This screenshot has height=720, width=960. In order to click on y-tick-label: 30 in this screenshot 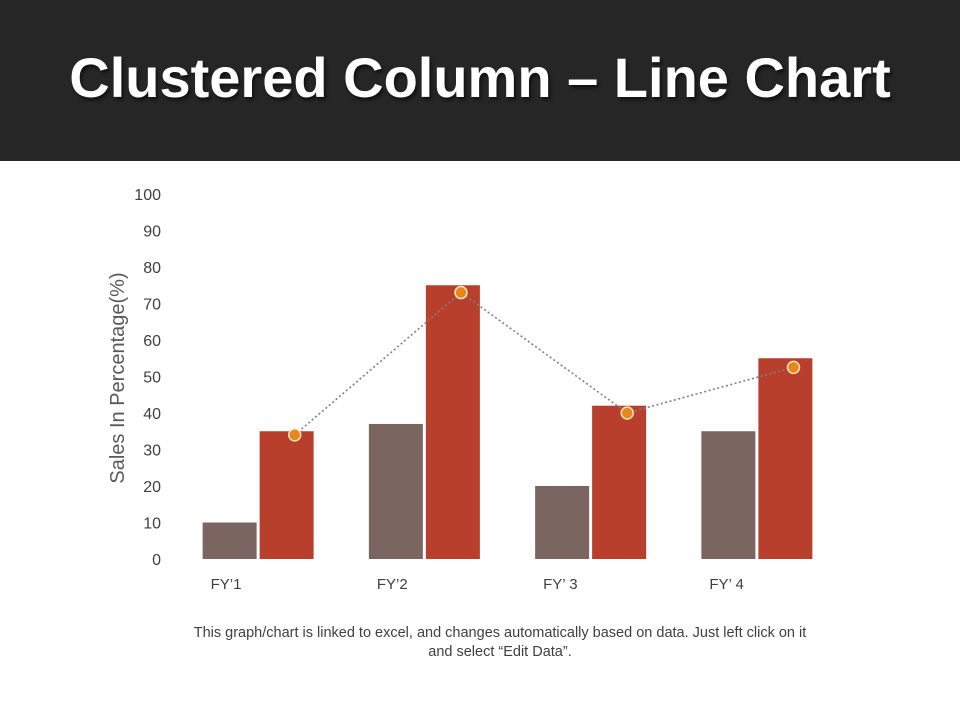, I will do `click(152, 451)`.